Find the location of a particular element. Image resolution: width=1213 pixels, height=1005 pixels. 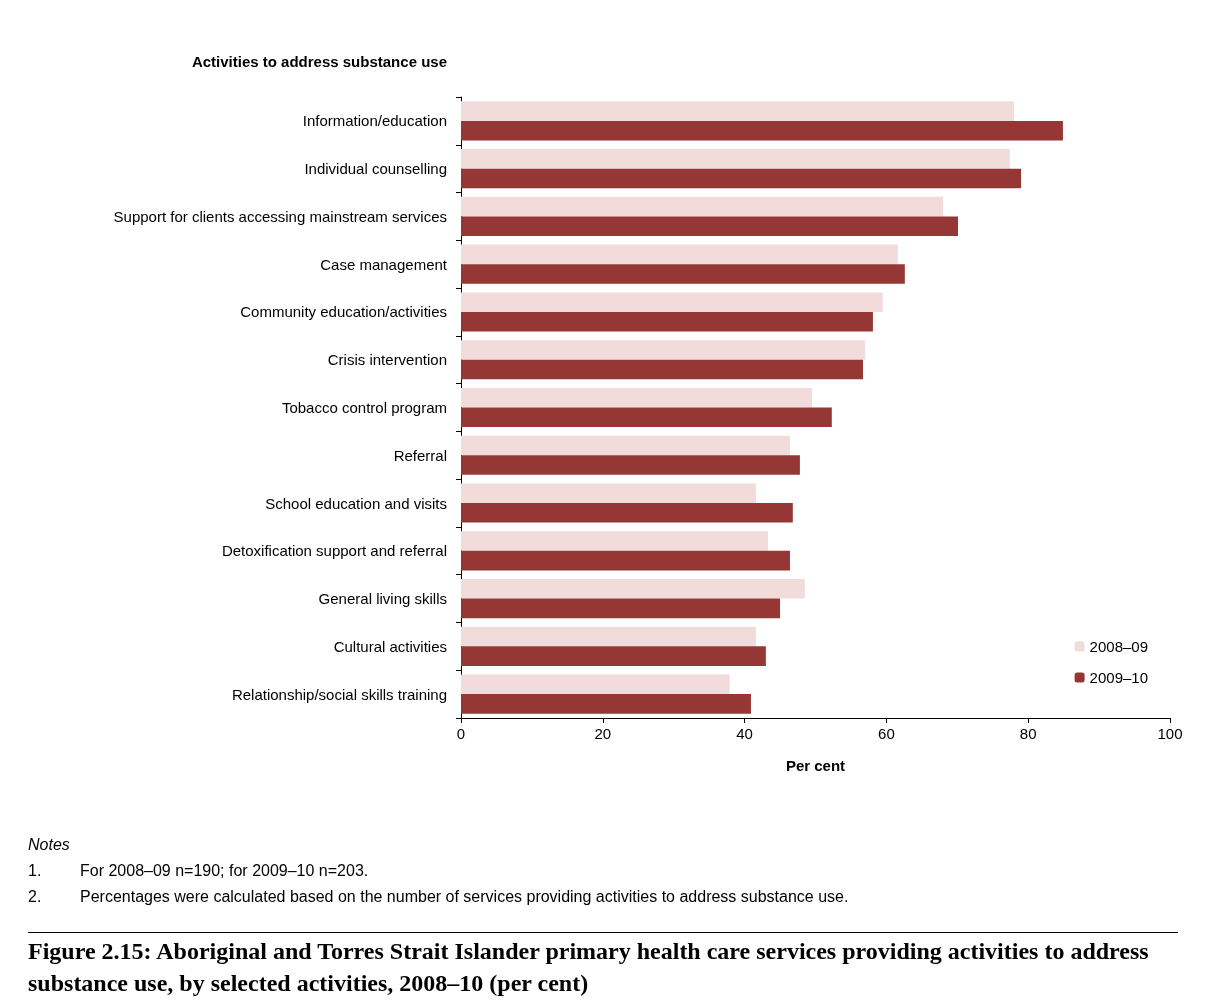

y-axis-title: Activities to address substance use is located at coordinates (319, 61).